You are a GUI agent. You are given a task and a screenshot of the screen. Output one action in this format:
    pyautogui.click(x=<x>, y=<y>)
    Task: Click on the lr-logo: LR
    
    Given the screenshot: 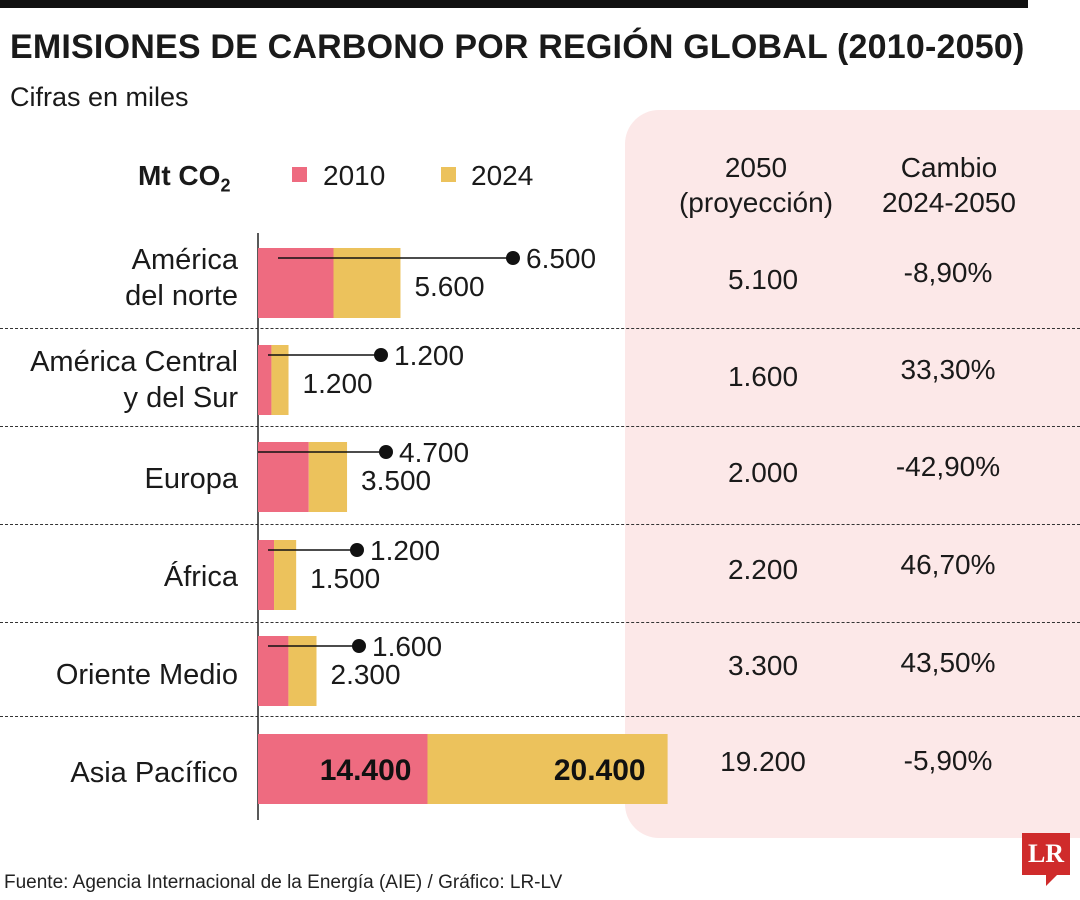 What is the action you would take?
    pyautogui.click(x=1046, y=854)
    